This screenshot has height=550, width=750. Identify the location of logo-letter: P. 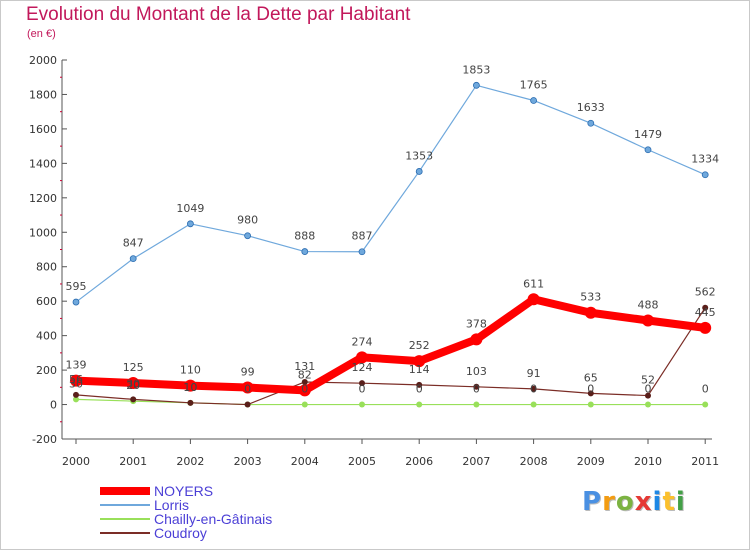
(592, 502).